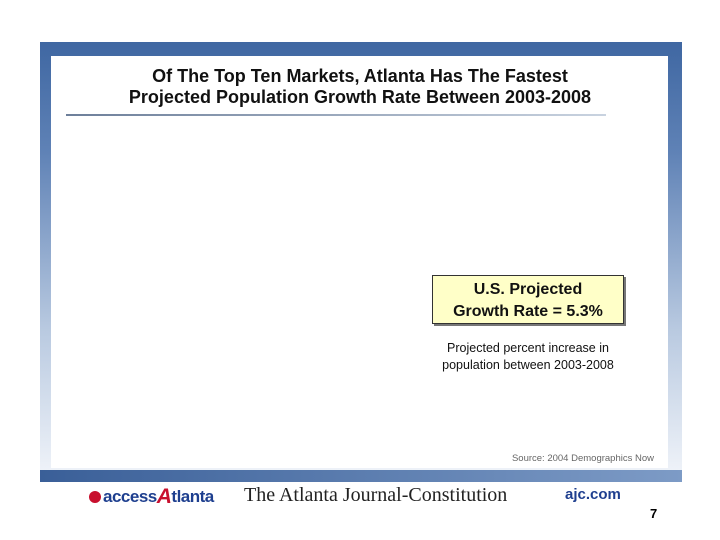  What do you see at coordinates (361, 476) in the screenshot?
I see `footer-bar` at bounding box center [361, 476].